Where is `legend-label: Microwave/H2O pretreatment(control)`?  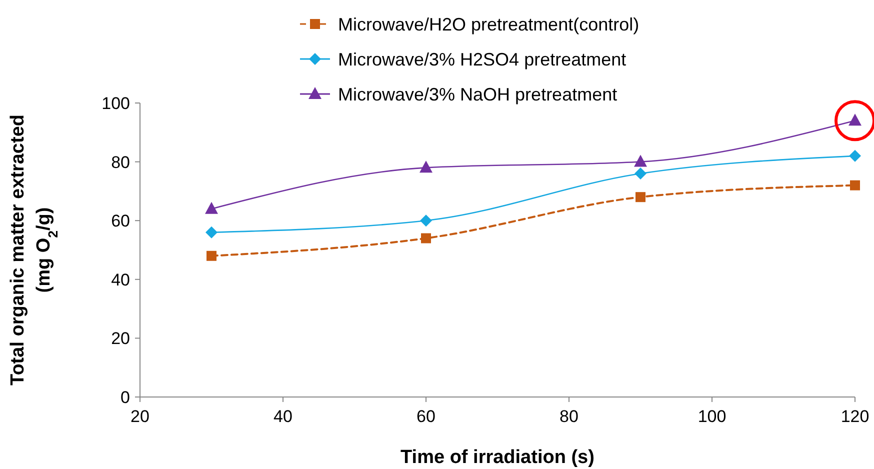 legend-label: Microwave/H2O pretreatment(control) is located at coordinates (489, 24).